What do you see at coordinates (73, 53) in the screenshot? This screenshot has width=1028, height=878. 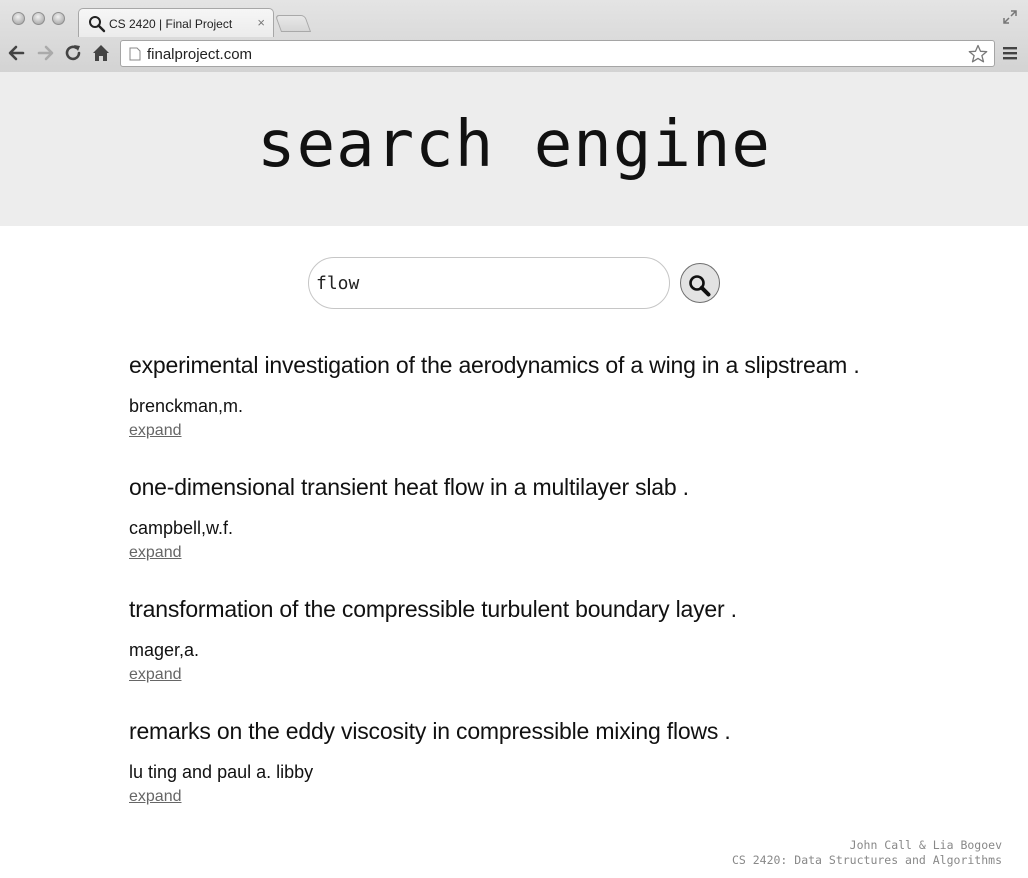 I see `reload-icon` at bounding box center [73, 53].